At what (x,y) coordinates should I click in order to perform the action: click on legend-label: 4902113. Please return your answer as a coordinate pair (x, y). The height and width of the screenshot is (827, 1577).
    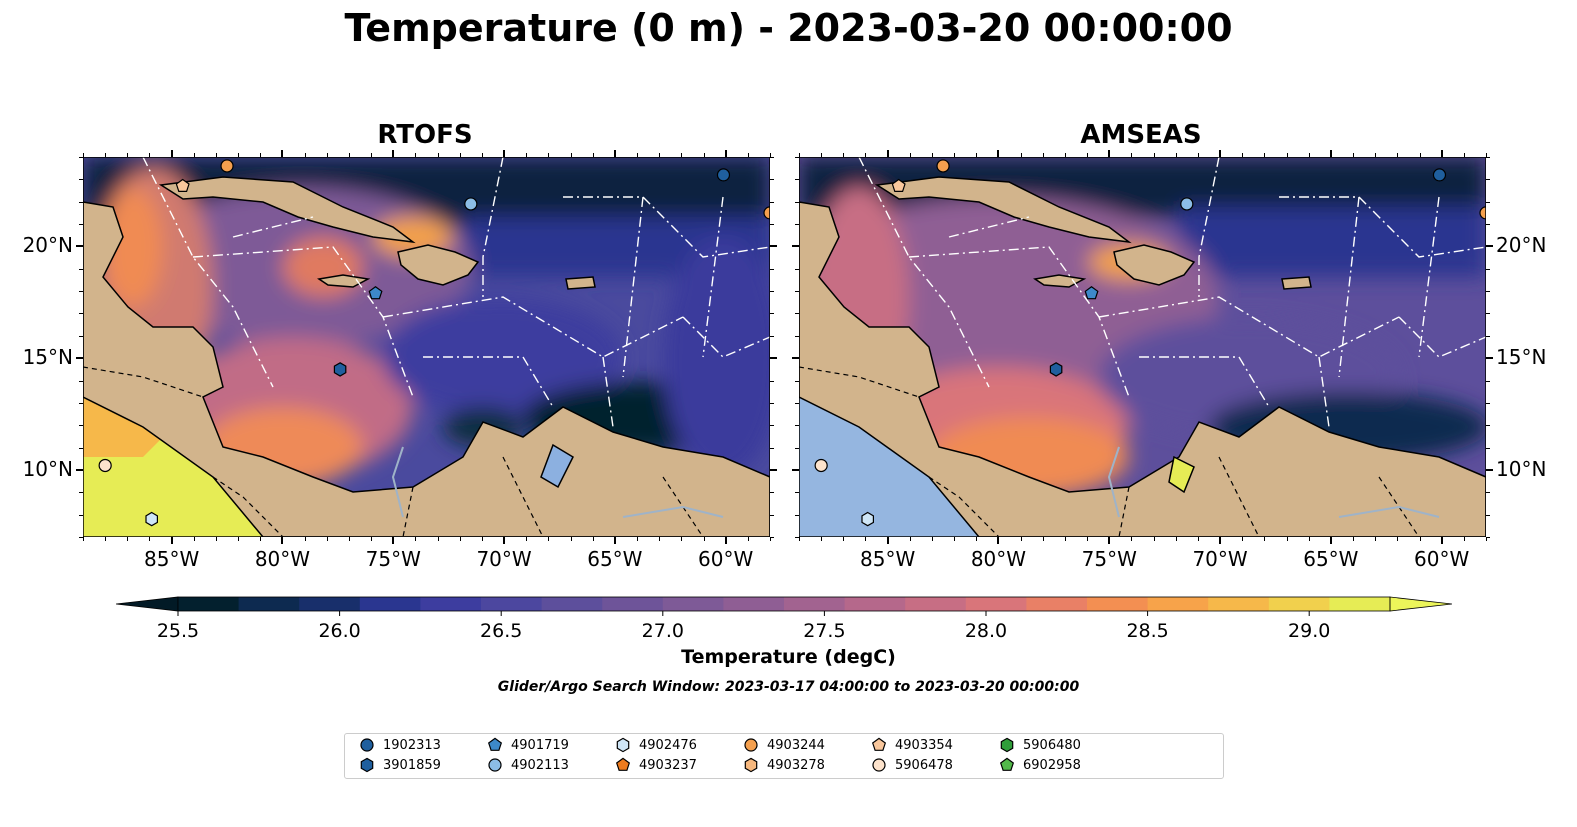
    Looking at the image, I should click on (540, 765).